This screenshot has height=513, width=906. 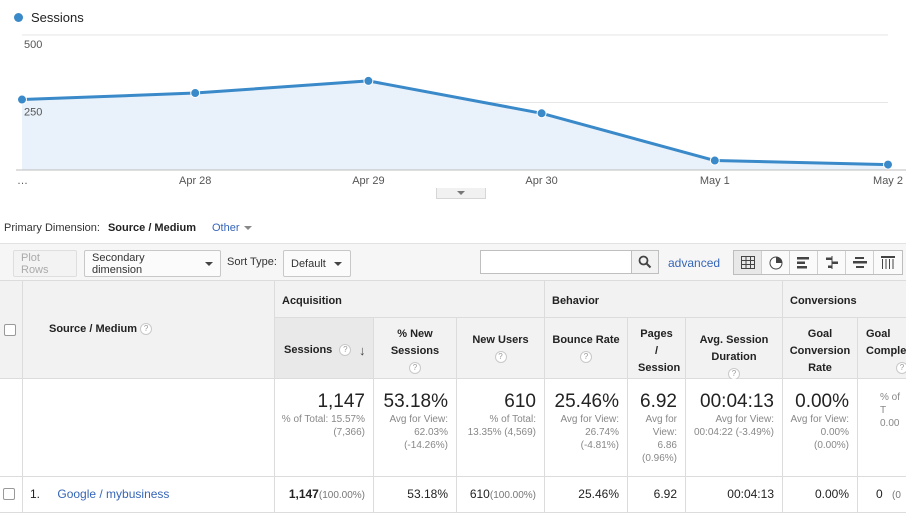 I want to click on secondary-dimension-label: Secondary dimension, so click(x=118, y=263).